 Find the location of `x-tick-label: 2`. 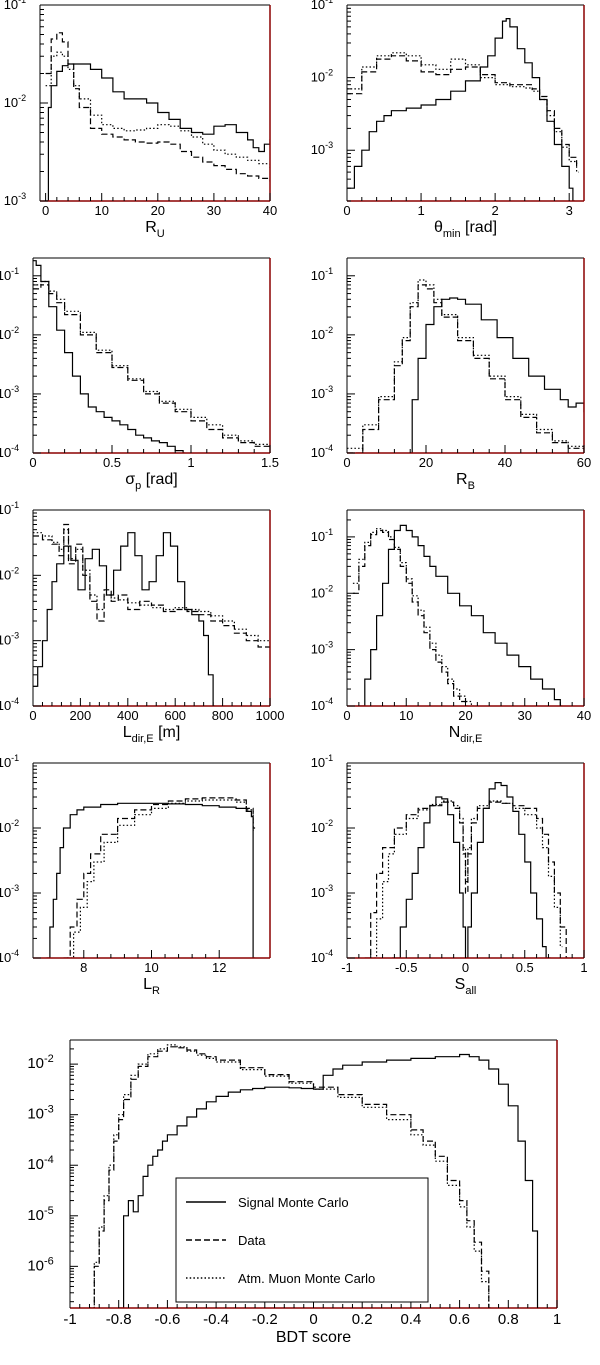

x-tick-label: 2 is located at coordinates (495, 210).